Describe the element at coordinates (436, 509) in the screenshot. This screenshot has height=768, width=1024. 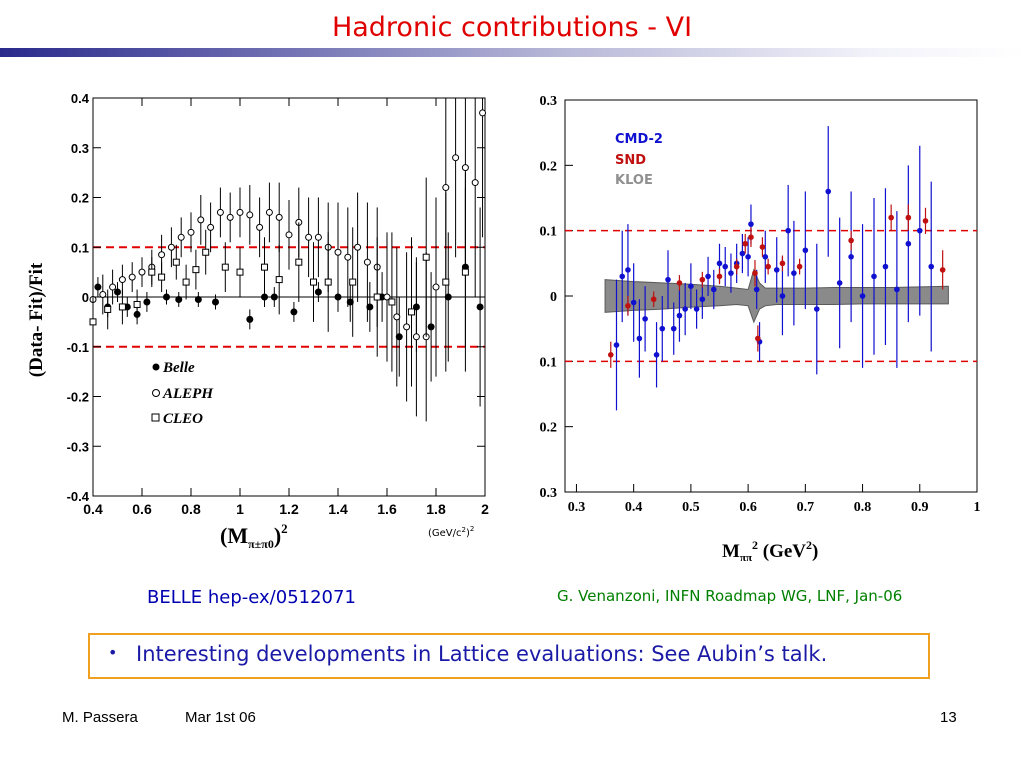
I see `left-x-tick-label: 1.8` at that location.